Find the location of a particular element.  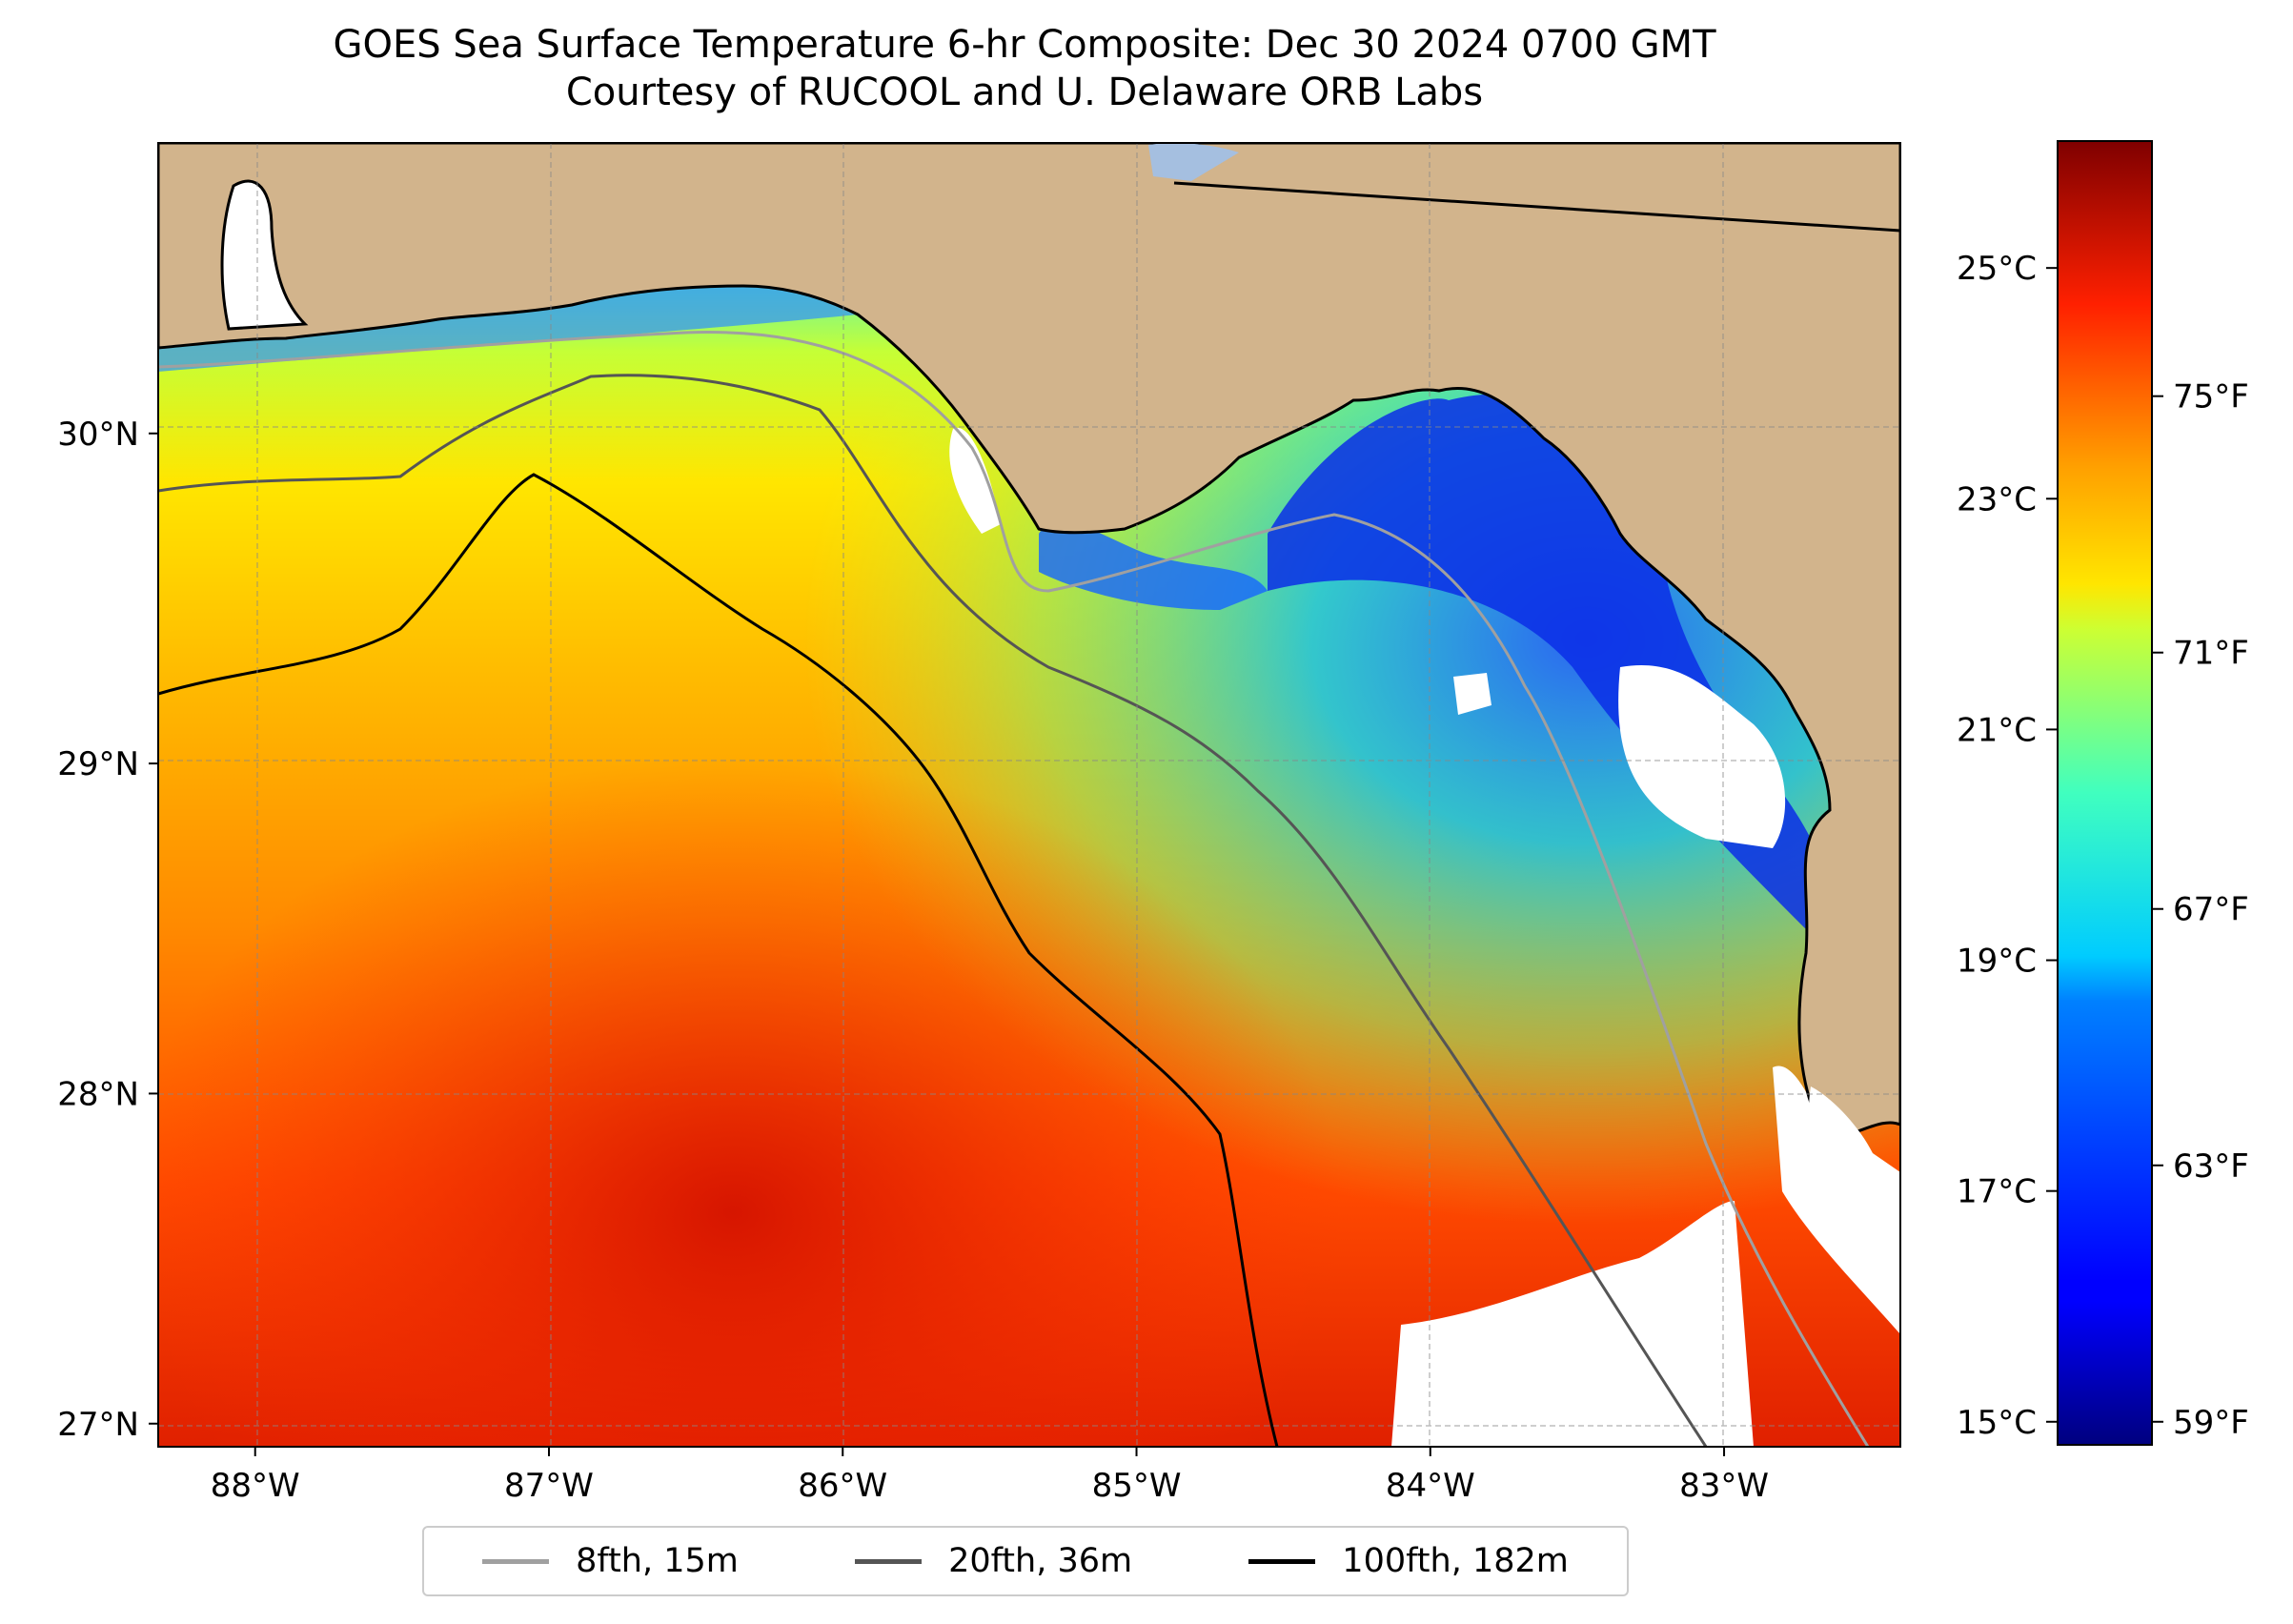

celsius-tick-label: 15°C is located at coordinates (1997, 1423).